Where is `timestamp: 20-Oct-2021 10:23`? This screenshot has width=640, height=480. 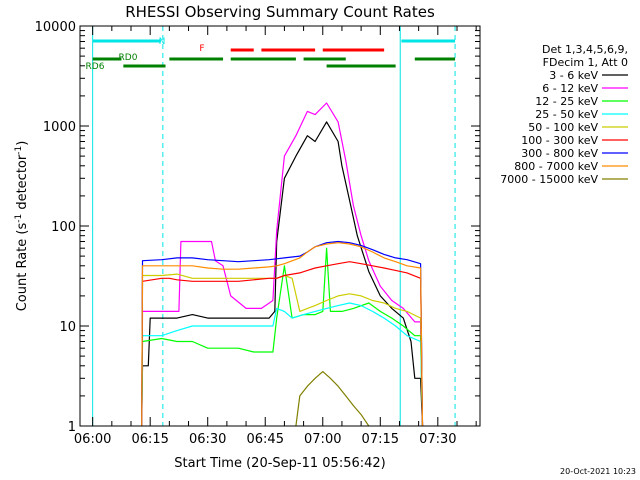 timestamp: 20-Oct-2021 10:23 is located at coordinates (598, 471).